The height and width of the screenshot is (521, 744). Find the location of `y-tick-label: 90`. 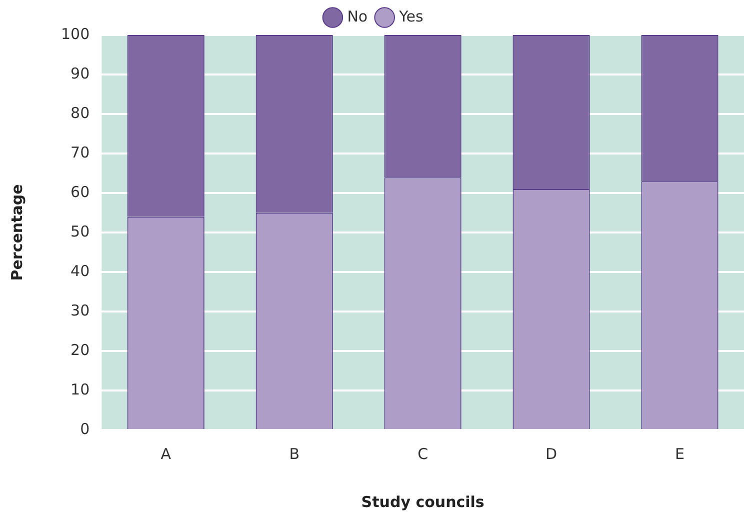

y-tick-label: 90 is located at coordinates (80, 73).